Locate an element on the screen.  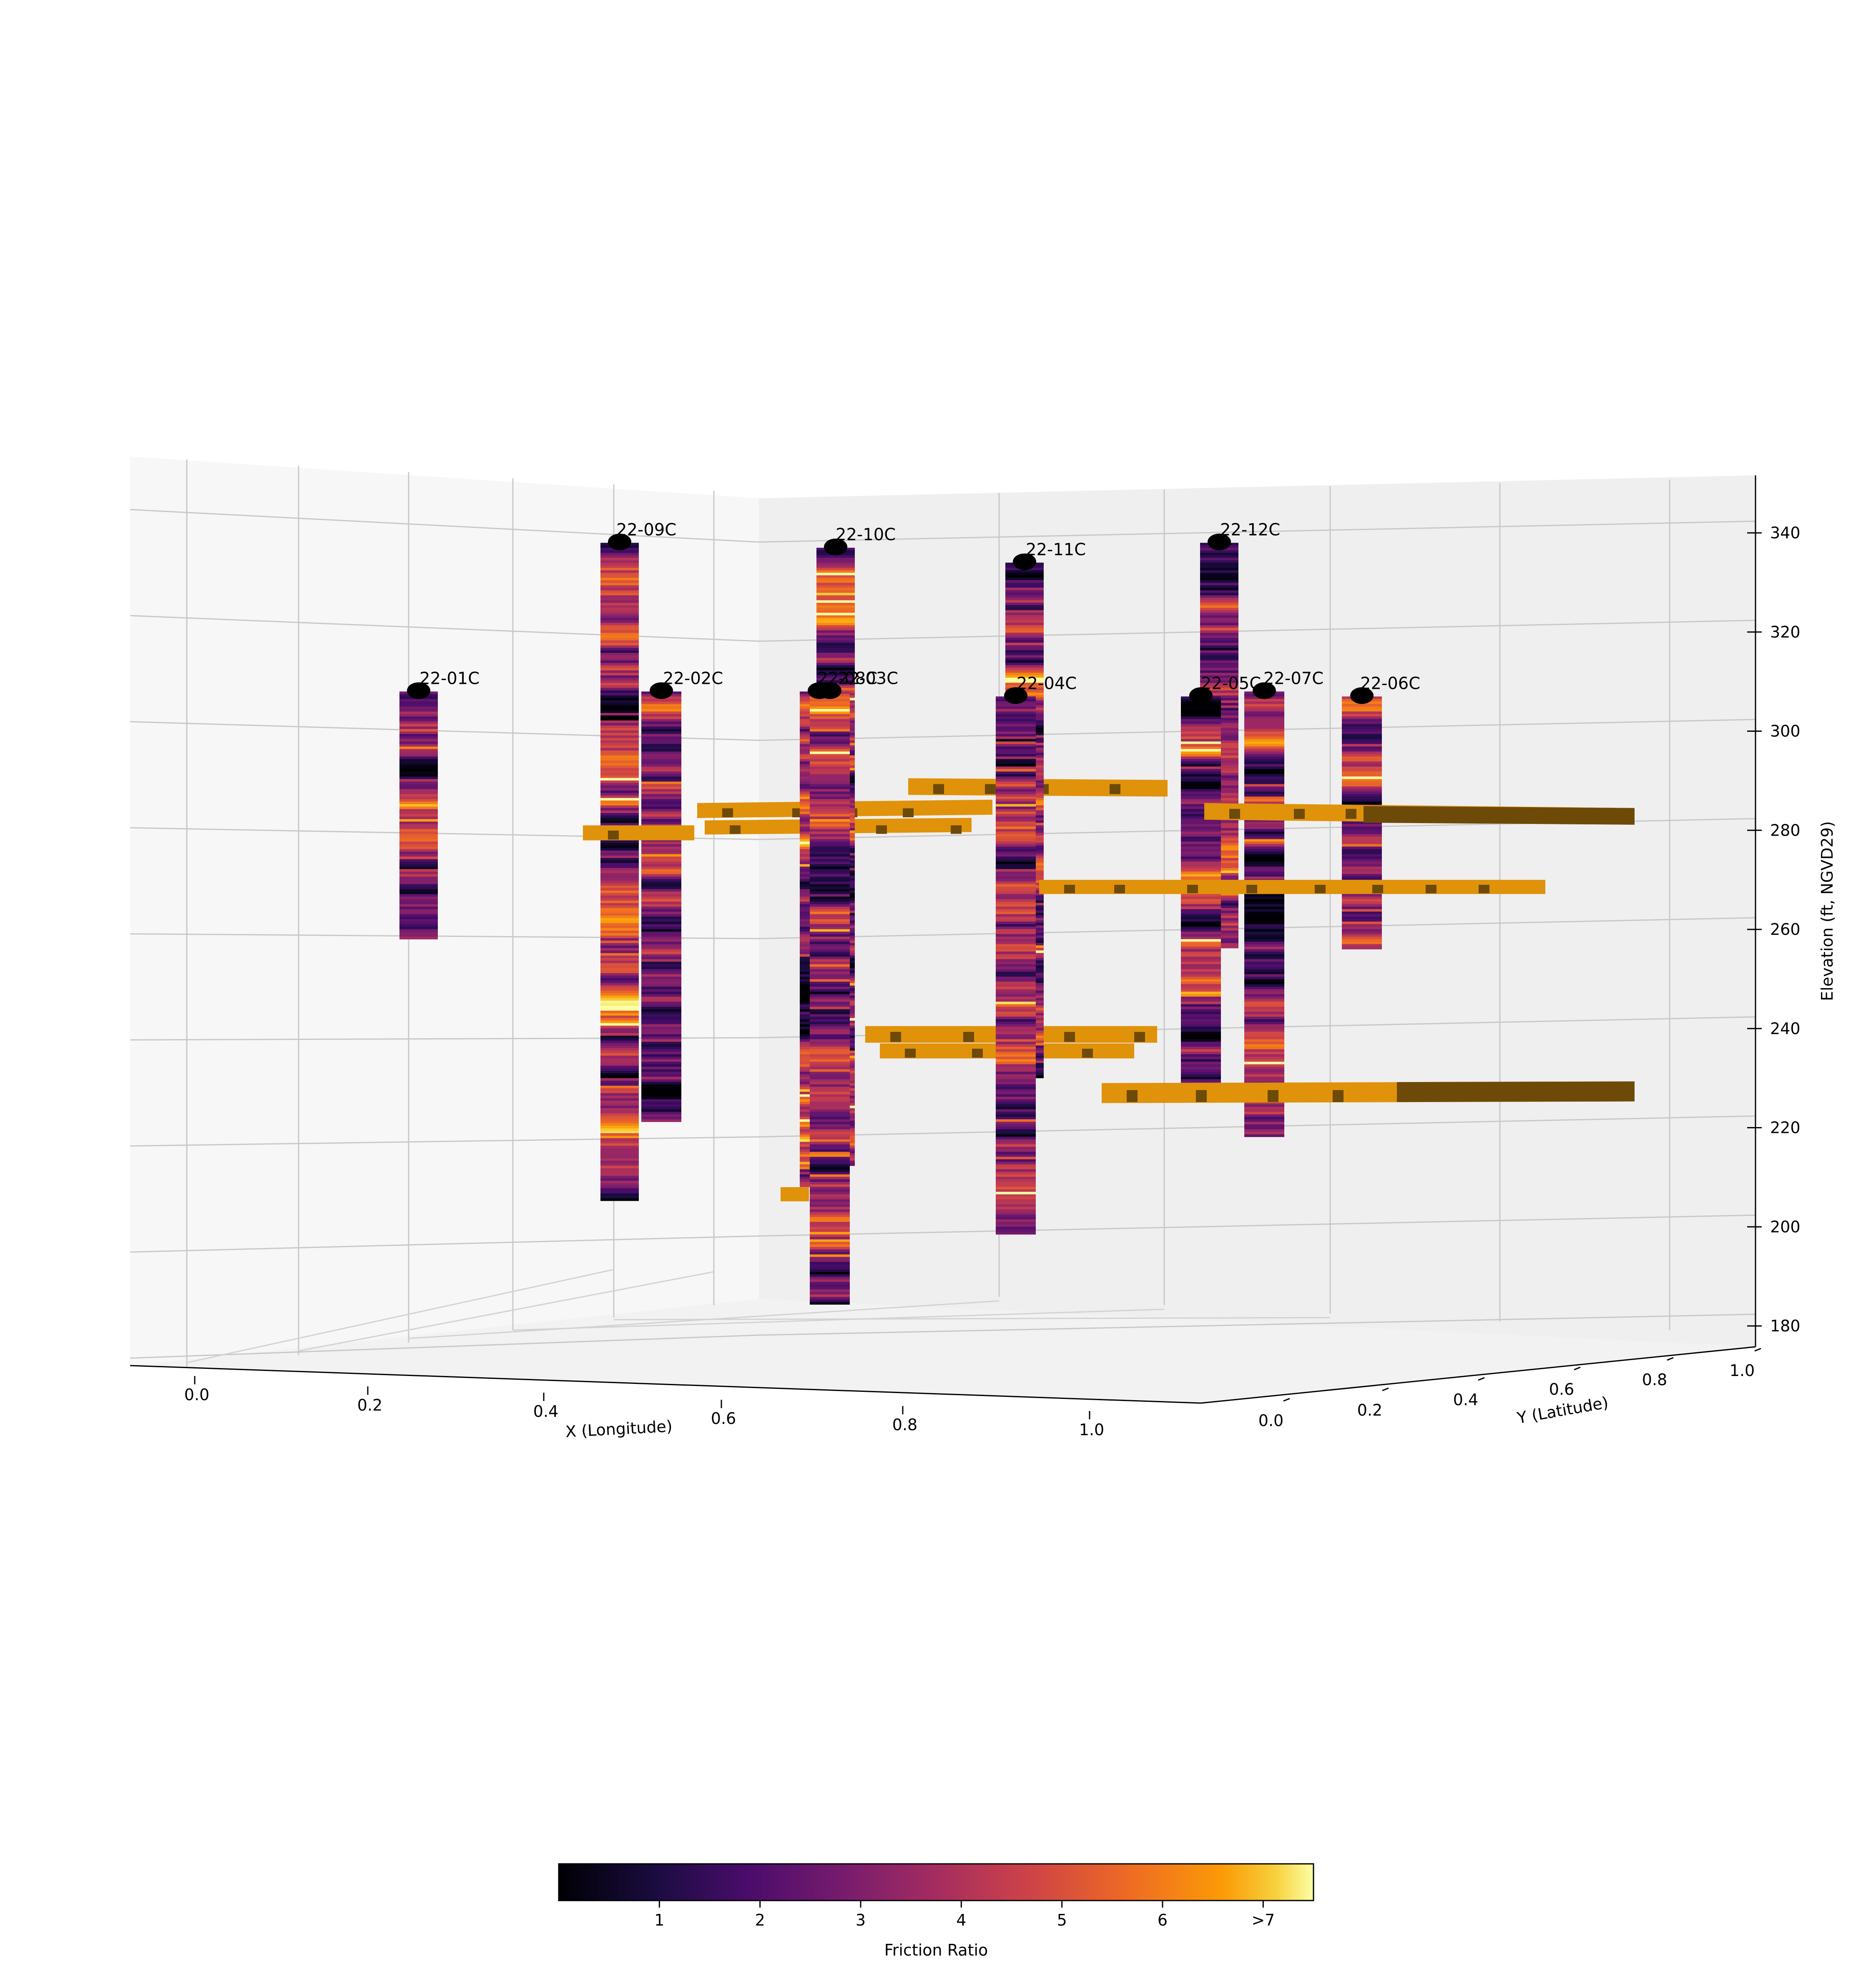
layer-shadow is located at coordinates (1499, 815).